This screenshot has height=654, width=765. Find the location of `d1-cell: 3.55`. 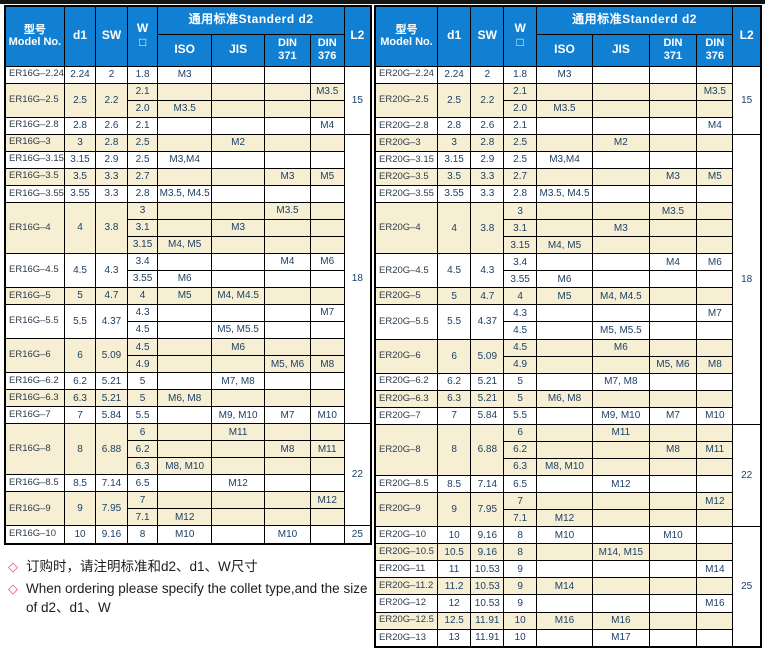

d1-cell: 3.55 is located at coordinates (80, 193).